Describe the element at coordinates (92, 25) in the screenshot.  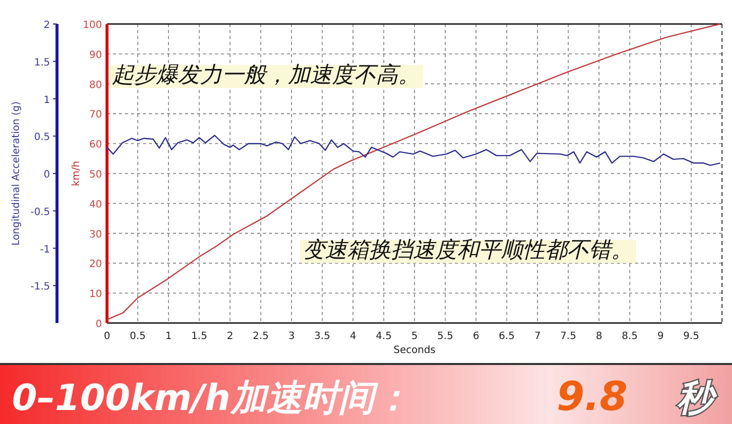
I see `y-tick-label: 100` at that location.